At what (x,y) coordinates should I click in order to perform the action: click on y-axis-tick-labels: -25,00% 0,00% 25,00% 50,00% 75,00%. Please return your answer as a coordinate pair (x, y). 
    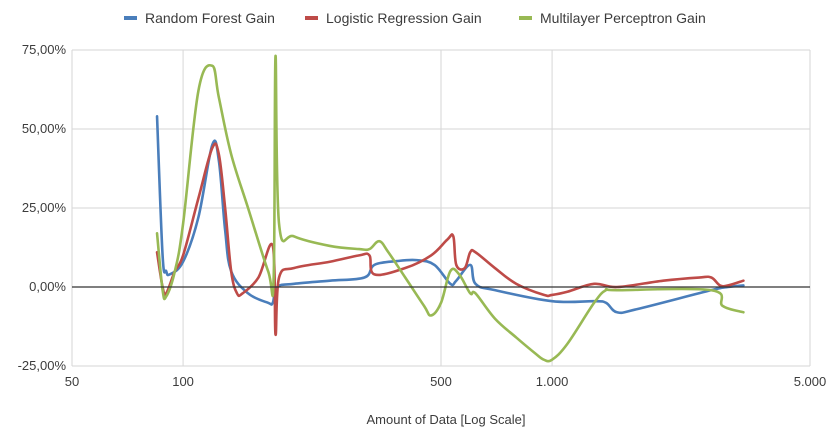
    Looking at the image, I should click on (42, 207).